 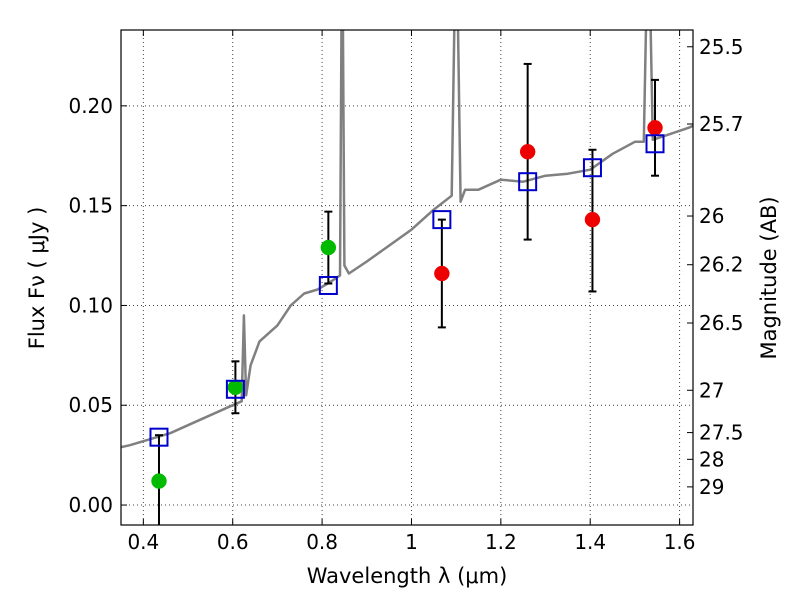 What do you see at coordinates (411, 542) in the screenshot?
I see `x-tick-label: 1` at bounding box center [411, 542].